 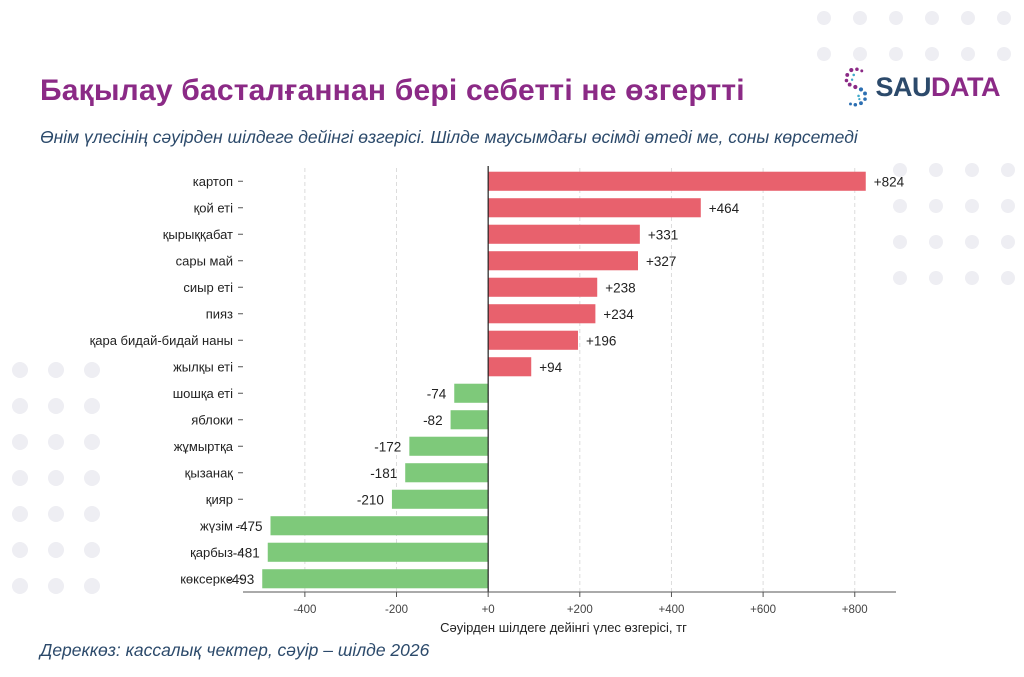 What do you see at coordinates (211, 552) in the screenshot?
I see `category-label: қарбыз` at bounding box center [211, 552].